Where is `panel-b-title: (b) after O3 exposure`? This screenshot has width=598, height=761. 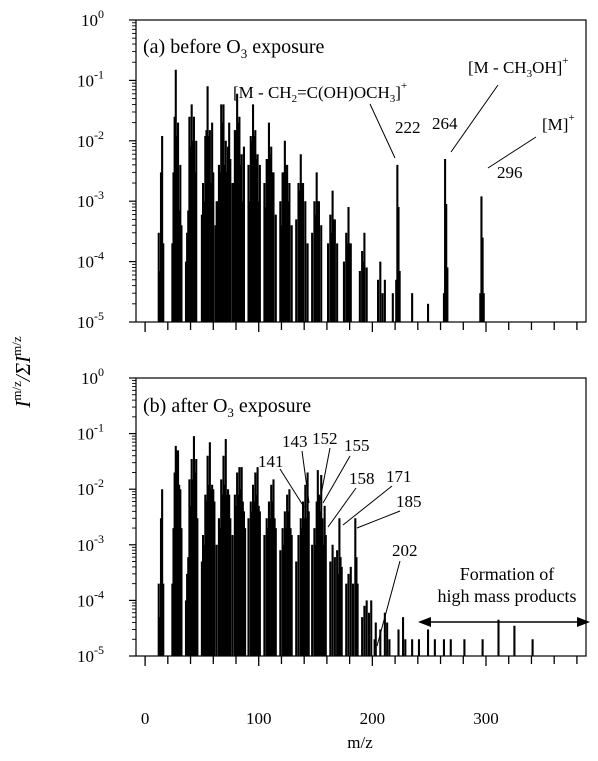
panel-b-title: (b) after O3 exposure is located at coordinates (227, 407).